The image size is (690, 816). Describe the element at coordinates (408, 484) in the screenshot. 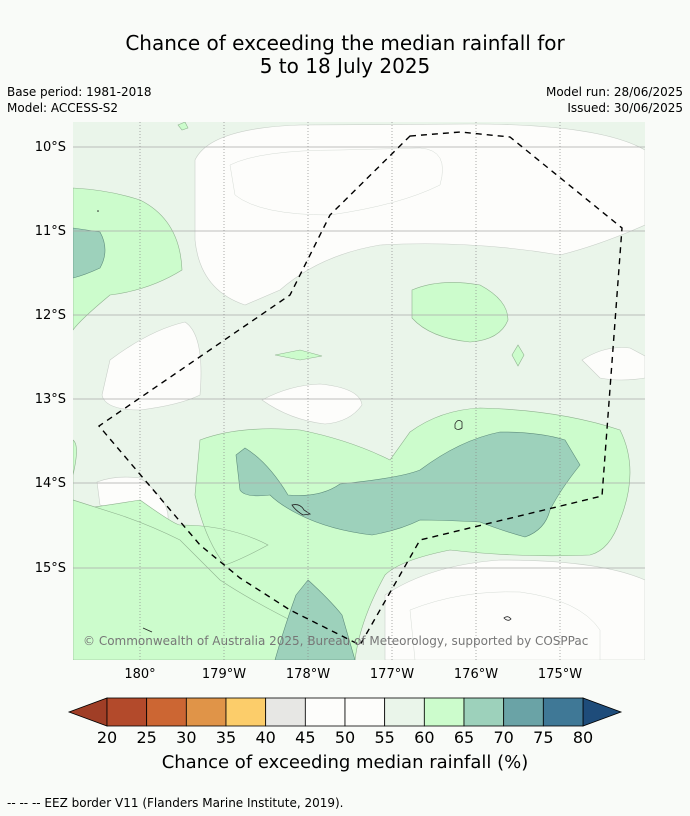

I see `field-65-70-central` at that location.